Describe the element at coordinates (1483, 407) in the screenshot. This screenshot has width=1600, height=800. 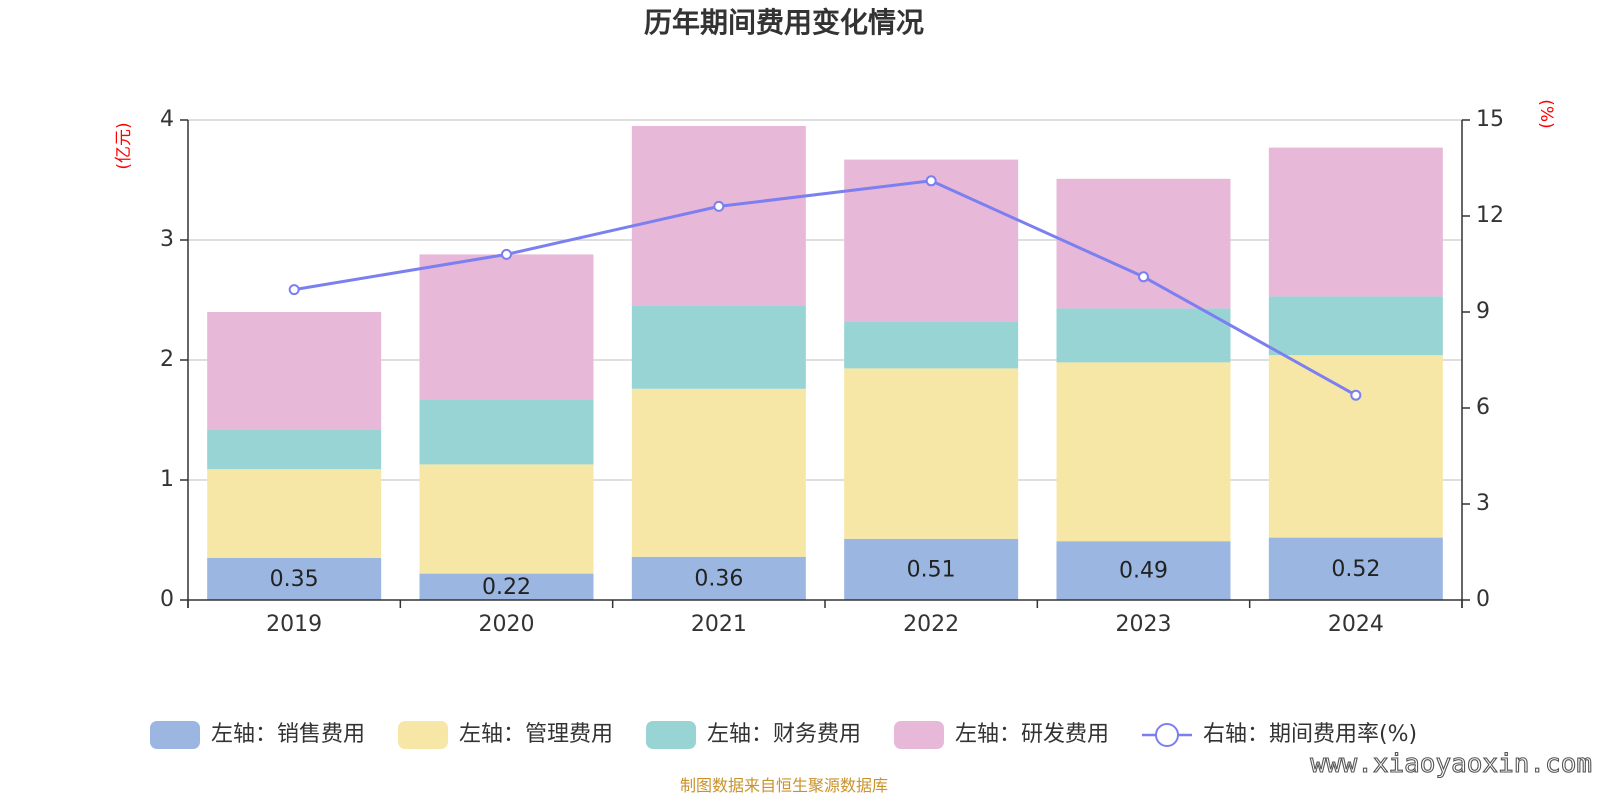
I see `right-axis-tick-label: 6` at that location.